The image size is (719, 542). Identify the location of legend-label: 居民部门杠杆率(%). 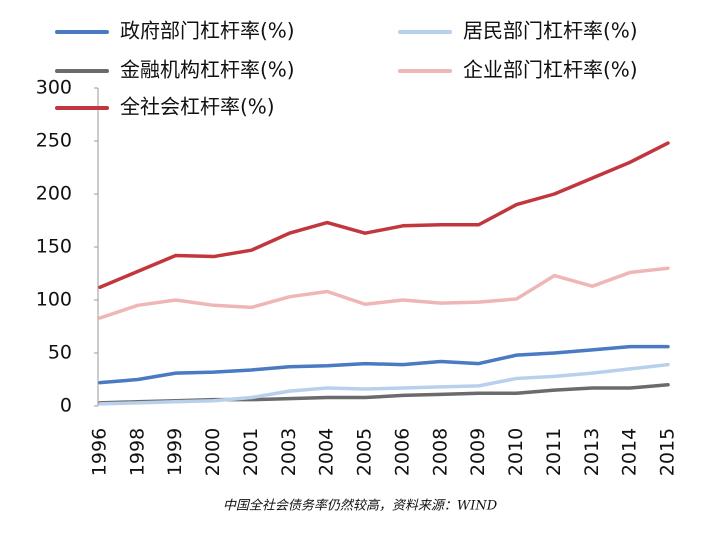
(550, 31).